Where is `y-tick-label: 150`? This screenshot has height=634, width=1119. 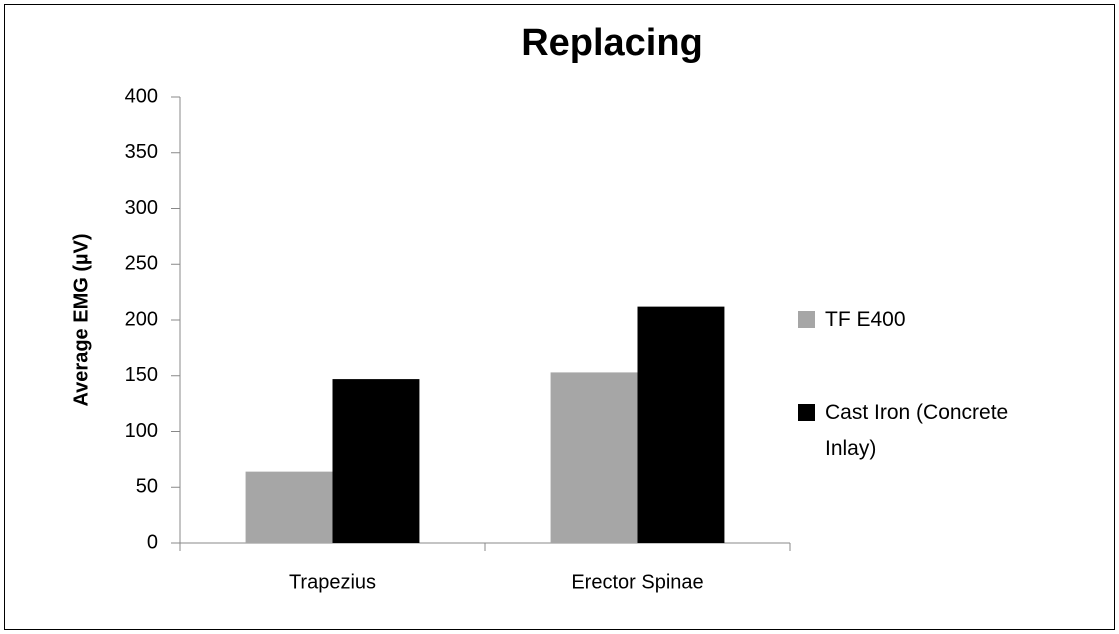 y-tick-label: 150 is located at coordinates (141, 375).